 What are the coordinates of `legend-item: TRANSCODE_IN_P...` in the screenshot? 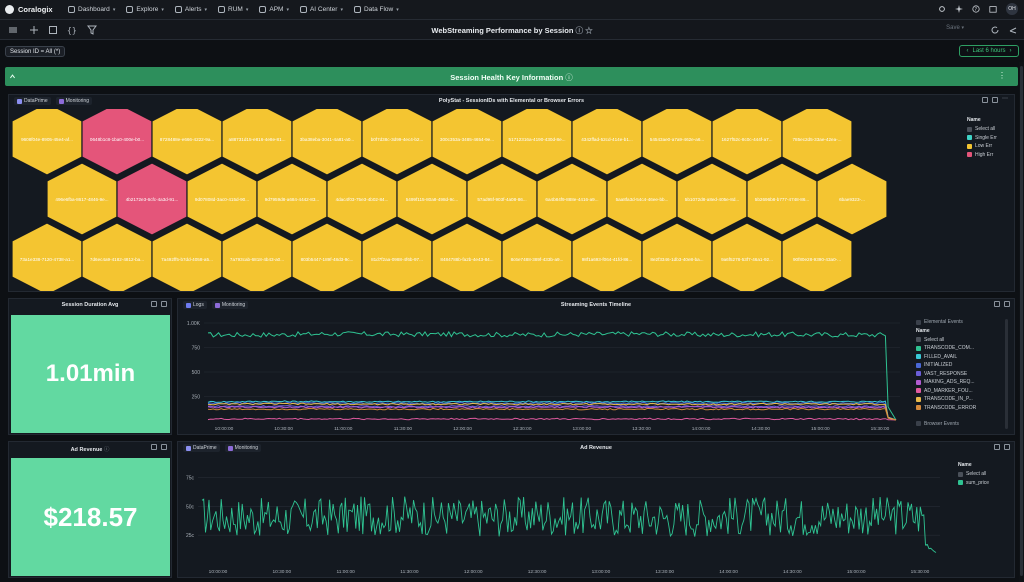 It's located at (946, 399).